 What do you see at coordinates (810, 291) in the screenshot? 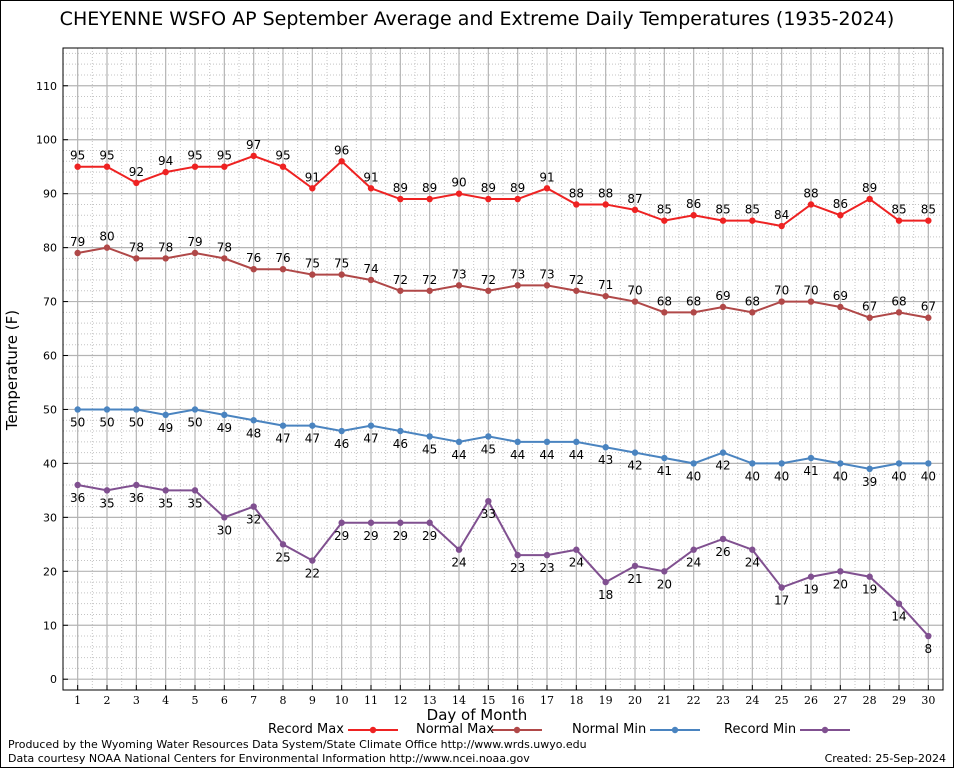
I see `data-label: 70` at bounding box center [810, 291].